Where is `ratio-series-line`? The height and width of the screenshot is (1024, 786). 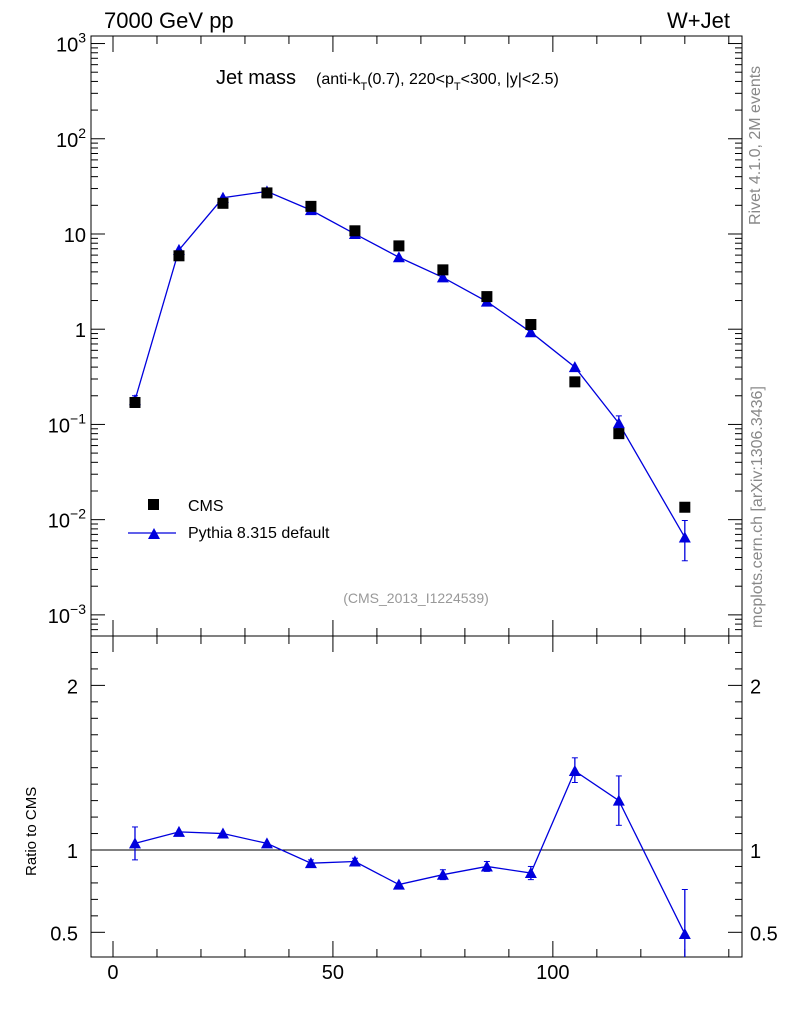
ratio-series-line is located at coordinates (410, 852).